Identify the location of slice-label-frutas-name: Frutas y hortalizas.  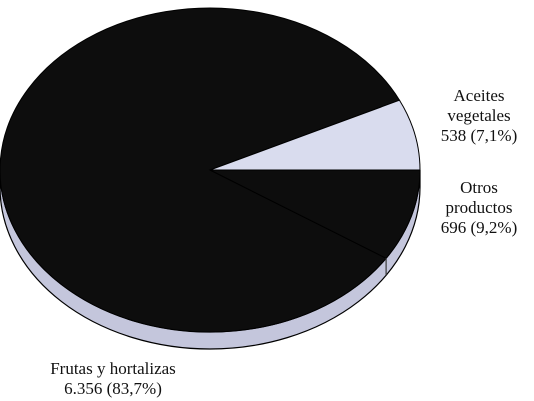
(113, 368).